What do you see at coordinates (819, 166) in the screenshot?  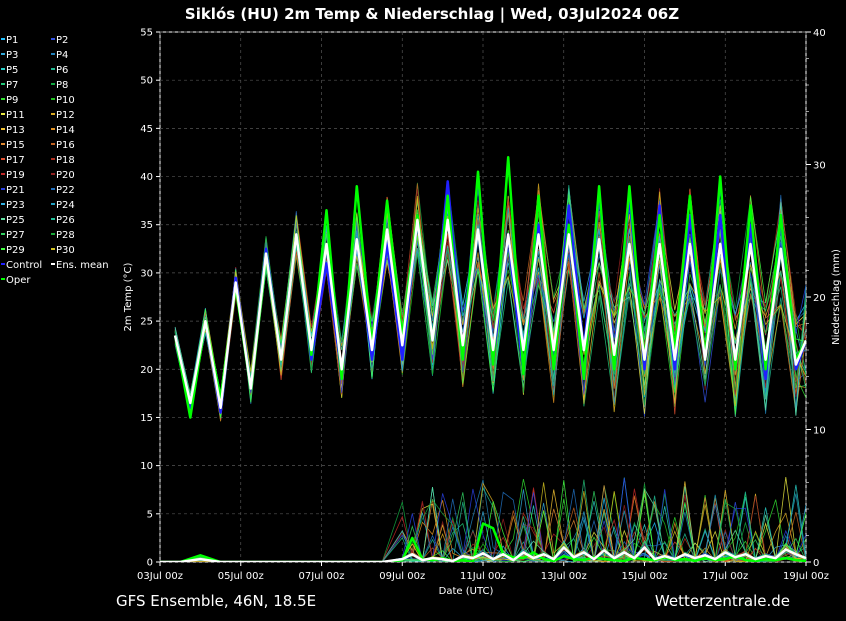 I see `y2-tick-label: 30` at bounding box center [819, 166].